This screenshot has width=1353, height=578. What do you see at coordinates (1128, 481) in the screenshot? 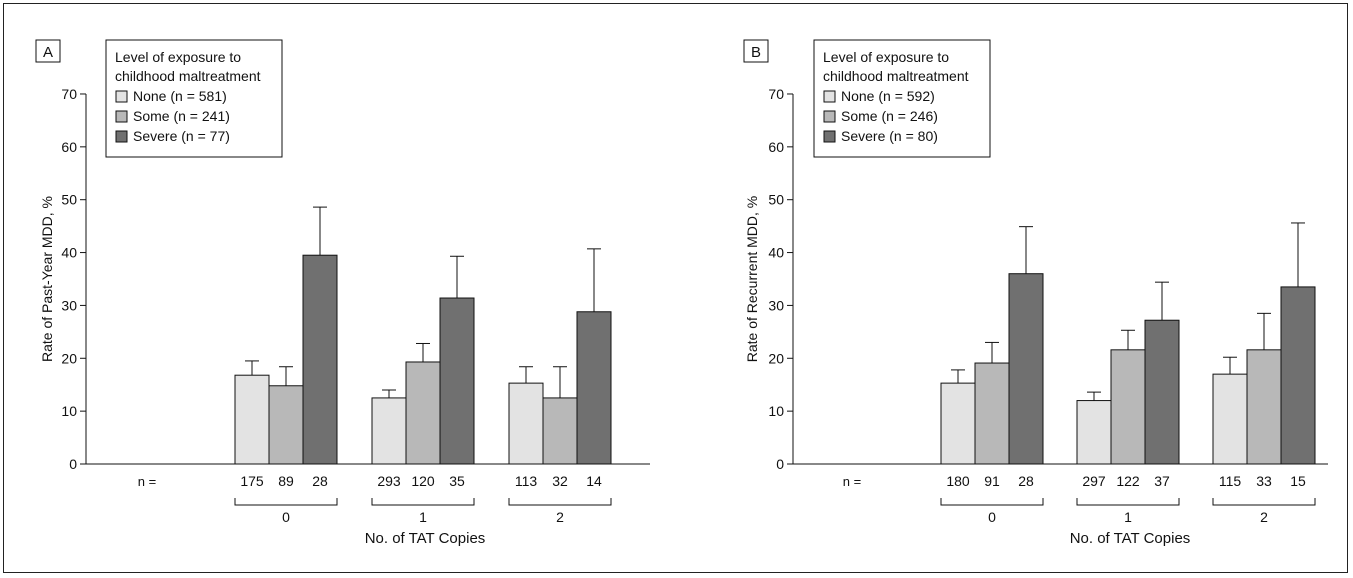
I see `n-value: 122` at bounding box center [1128, 481].